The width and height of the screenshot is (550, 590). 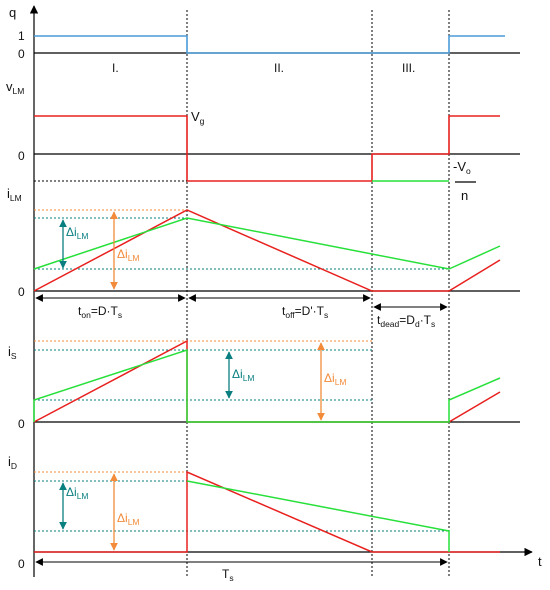 I want to click on ilm-axis-label: iLM, so click(x=14, y=194).